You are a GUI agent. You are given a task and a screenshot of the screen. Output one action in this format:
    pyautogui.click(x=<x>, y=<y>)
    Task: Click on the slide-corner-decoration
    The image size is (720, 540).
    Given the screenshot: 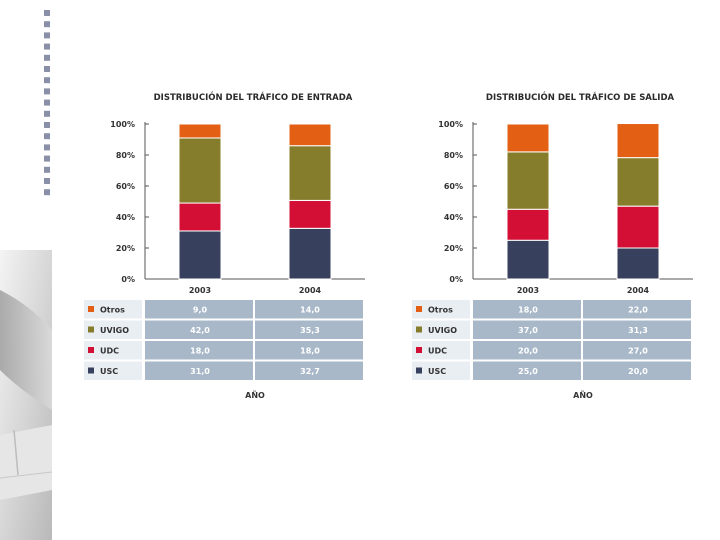 What is the action you would take?
    pyautogui.click(x=26, y=395)
    